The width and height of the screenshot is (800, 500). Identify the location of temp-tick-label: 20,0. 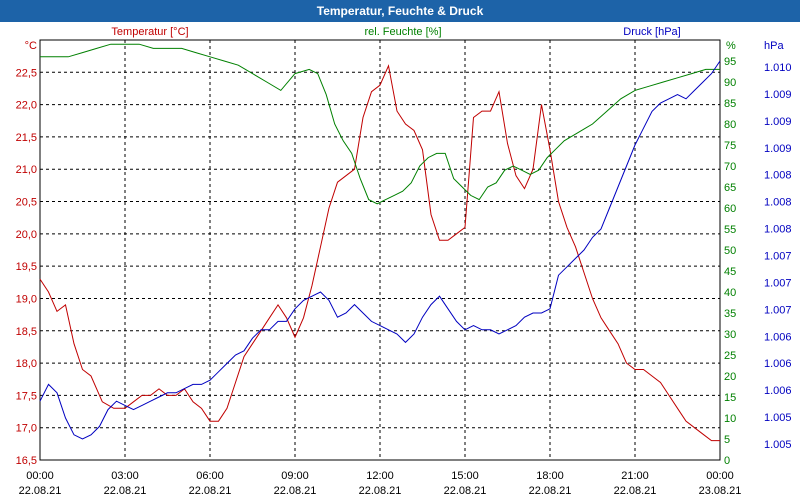
(26, 235).